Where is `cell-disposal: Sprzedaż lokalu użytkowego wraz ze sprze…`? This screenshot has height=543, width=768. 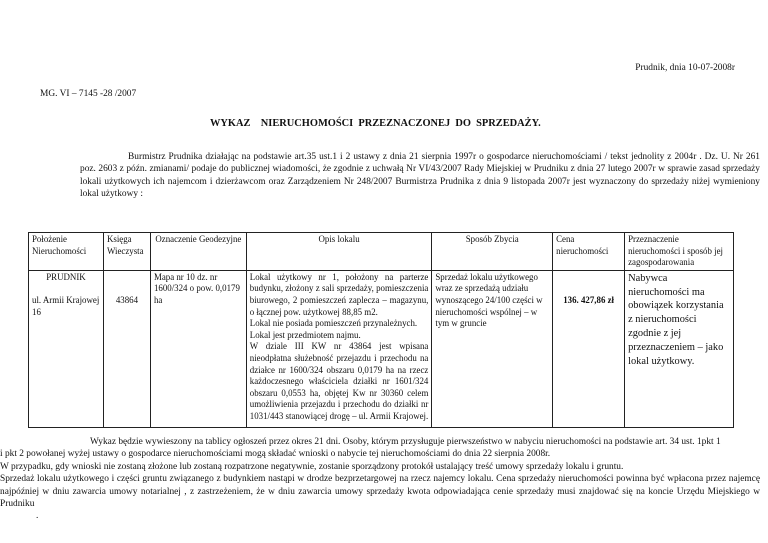 cell-disposal: Sprzedaż lokalu użytkowego wraz ze sprze… is located at coordinates (492, 348).